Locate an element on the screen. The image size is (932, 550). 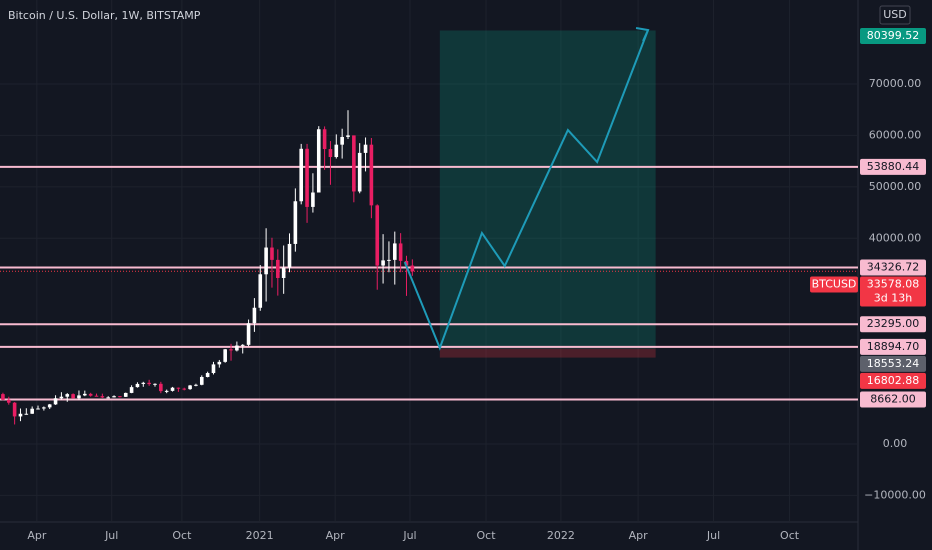
price-label: 53880.44 is located at coordinates (893, 166).